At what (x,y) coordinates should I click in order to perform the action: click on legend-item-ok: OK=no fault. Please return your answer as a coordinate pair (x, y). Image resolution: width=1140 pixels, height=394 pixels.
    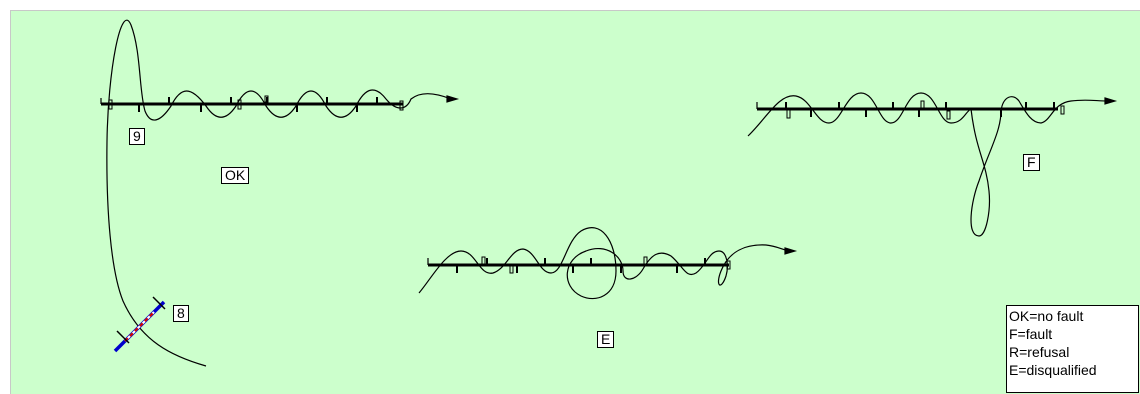
    Looking at the image, I should click on (1046, 316).